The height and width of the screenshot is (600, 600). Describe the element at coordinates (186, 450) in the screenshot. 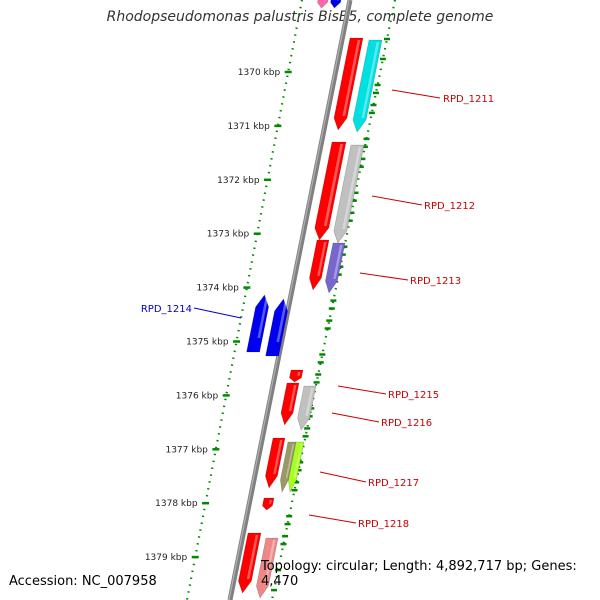

I see `tick-label: 1377 kbp` at that location.